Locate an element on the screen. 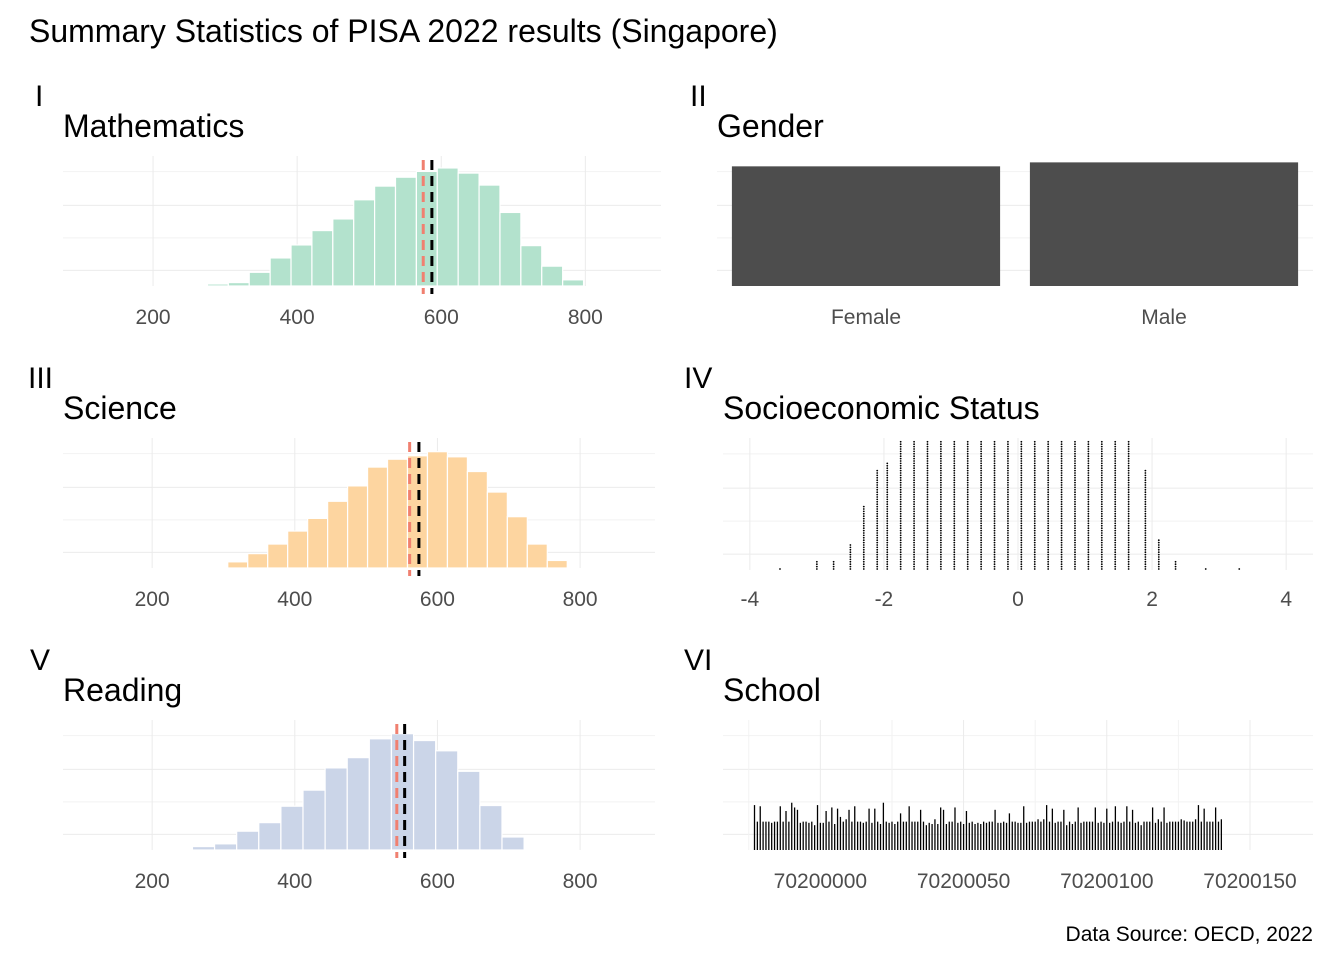 The width and height of the screenshot is (1344, 960). panel-title: Reading is located at coordinates (122, 690).